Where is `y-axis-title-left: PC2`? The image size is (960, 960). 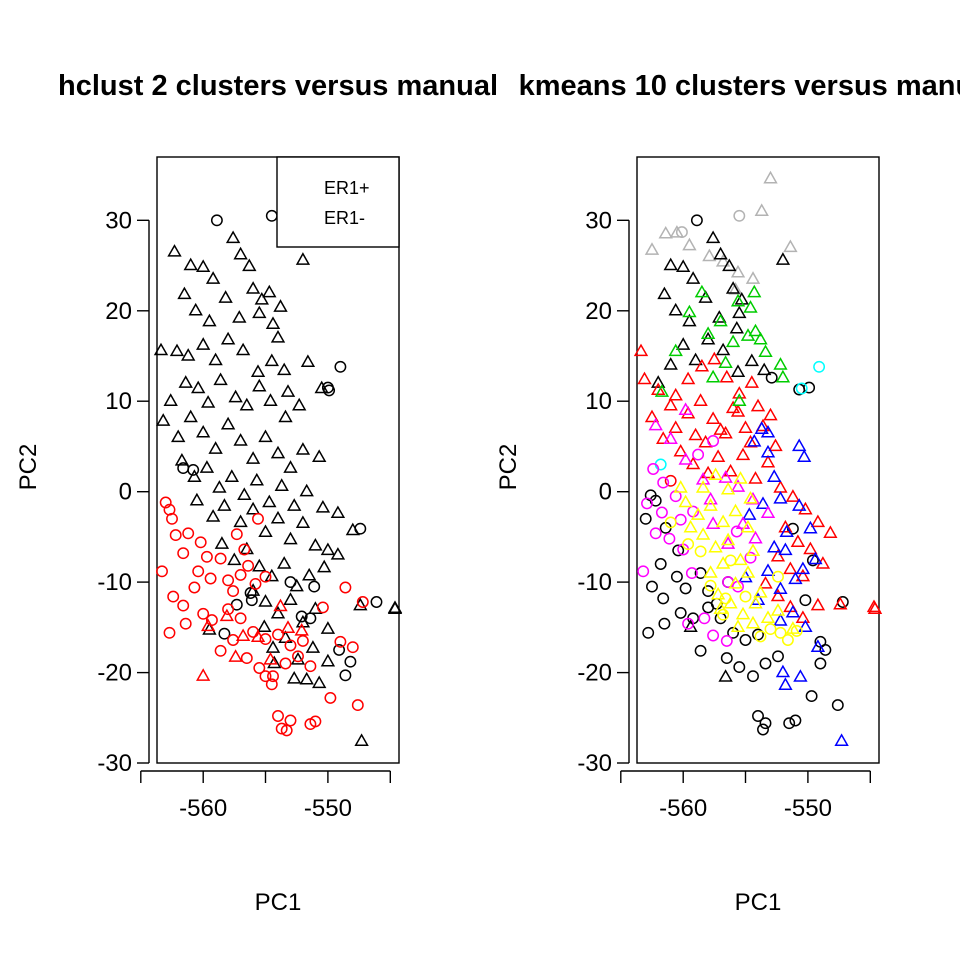 y-axis-title-left: PC2 is located at coordinates (28, 467).